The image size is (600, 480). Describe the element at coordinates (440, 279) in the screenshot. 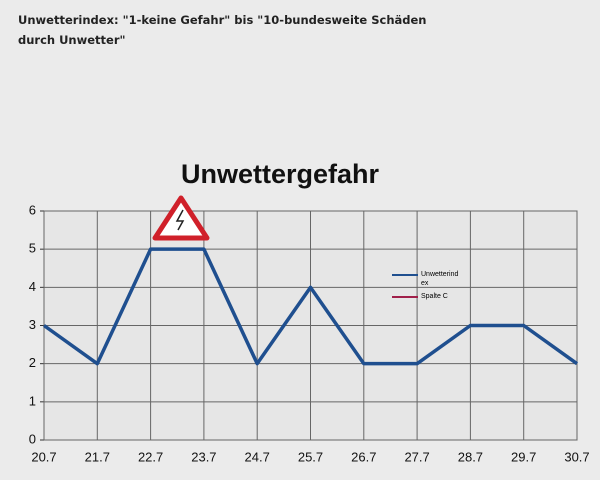

I see `legend-label: Unwetterindex` at that location.